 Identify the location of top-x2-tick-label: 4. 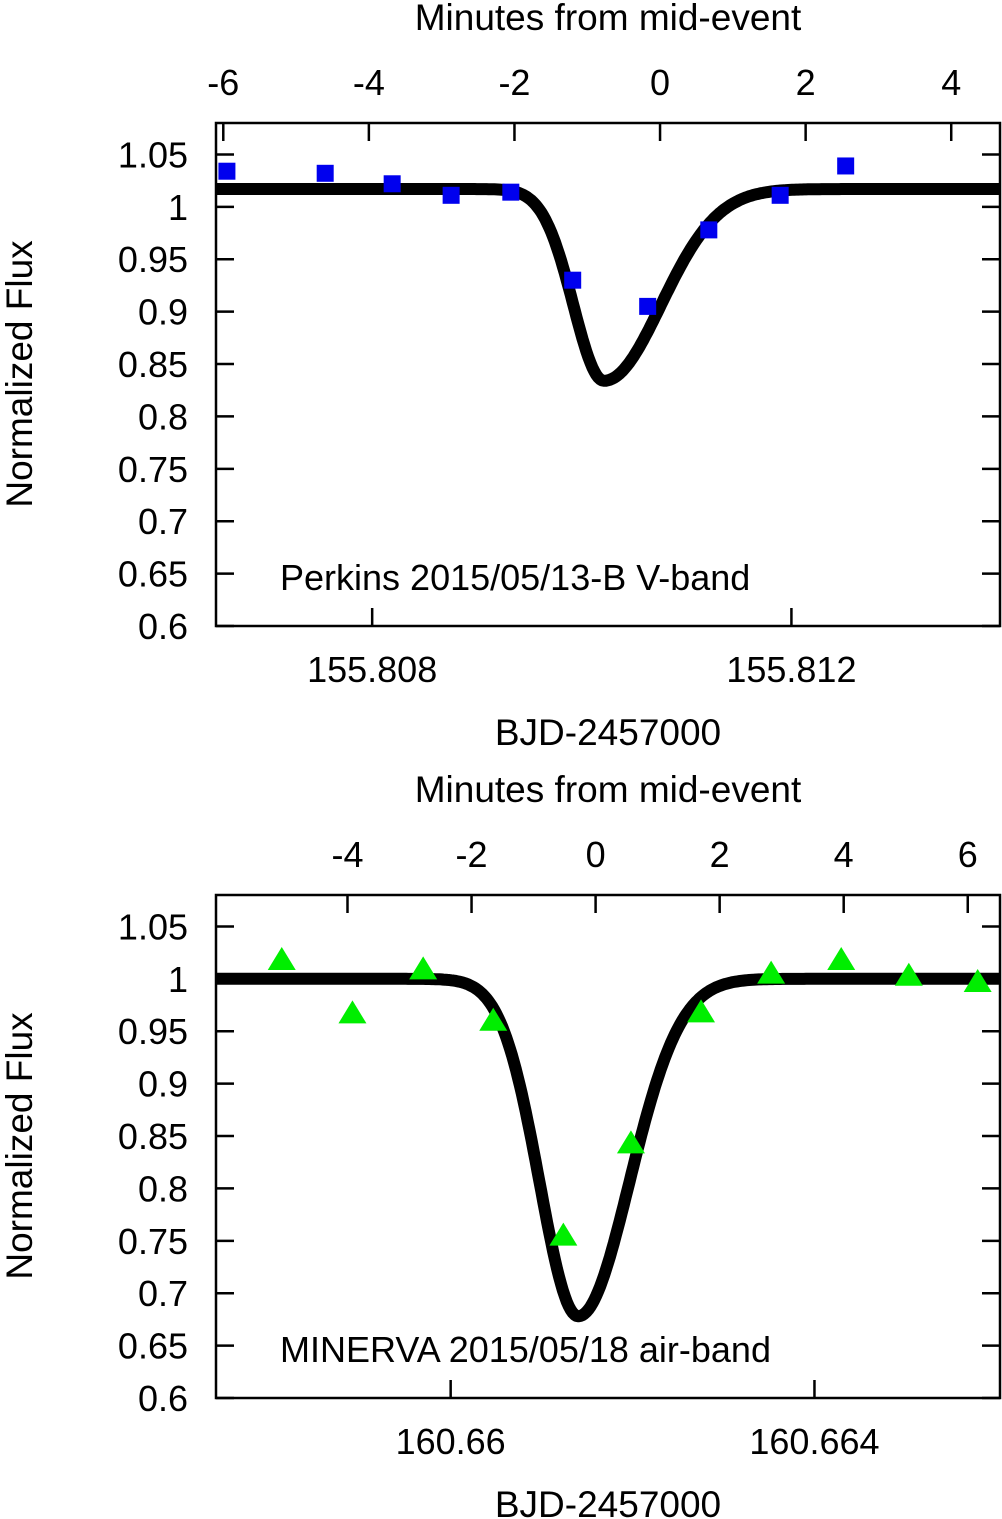
(951, 82).